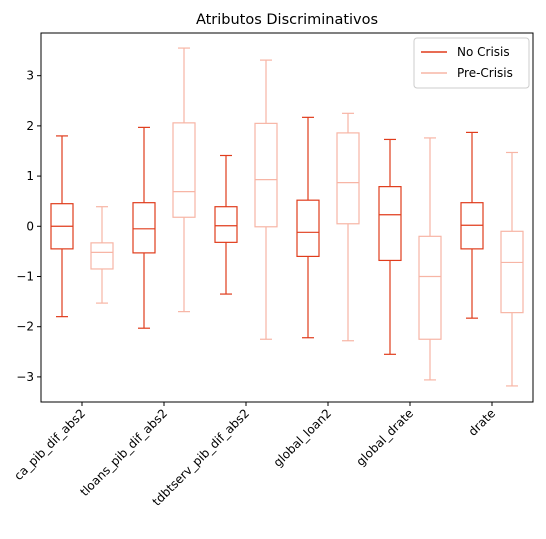 This screenshot has height=539, width=546. Describe the element at coordinates (384, 437) in the screenshot. I see `x-tick-label: global_drate` at that location.